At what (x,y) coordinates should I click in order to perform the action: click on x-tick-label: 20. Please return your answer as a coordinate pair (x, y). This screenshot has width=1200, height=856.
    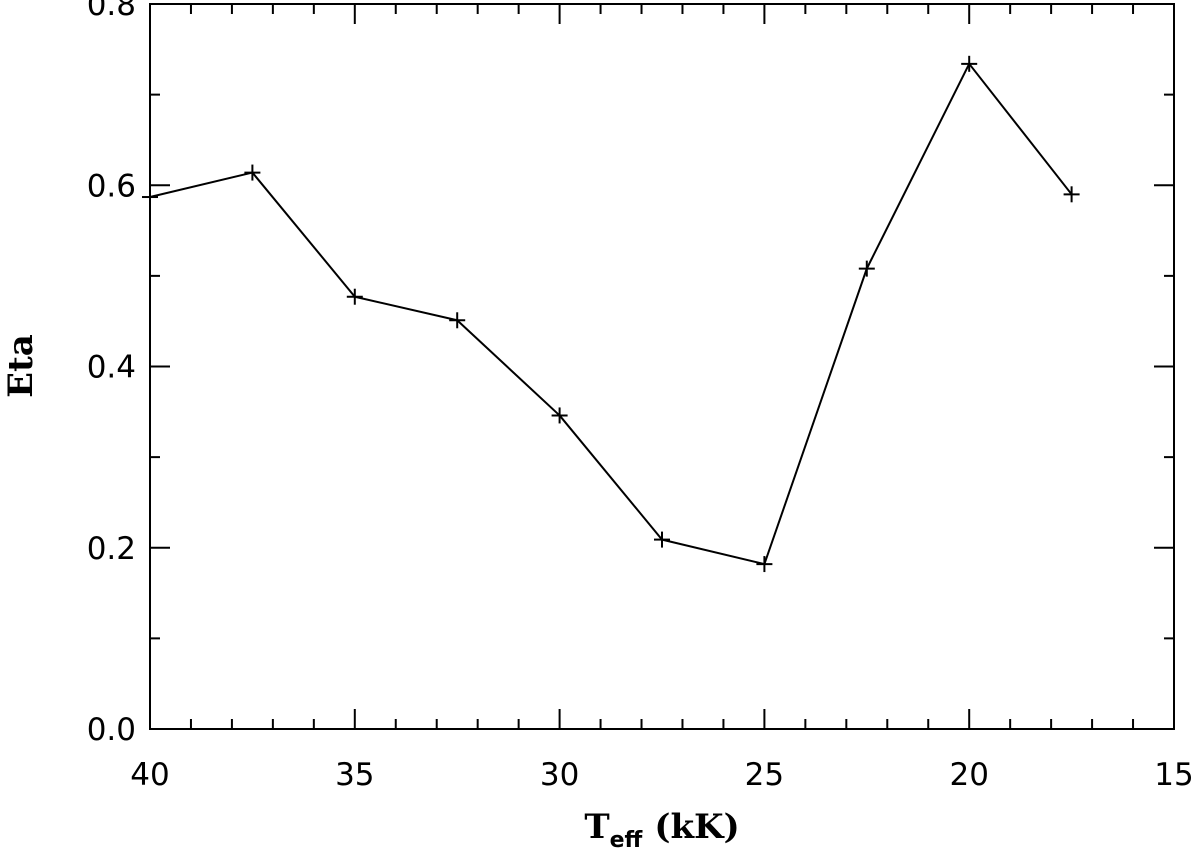
    Looking at the image, I should click on (968, 775).